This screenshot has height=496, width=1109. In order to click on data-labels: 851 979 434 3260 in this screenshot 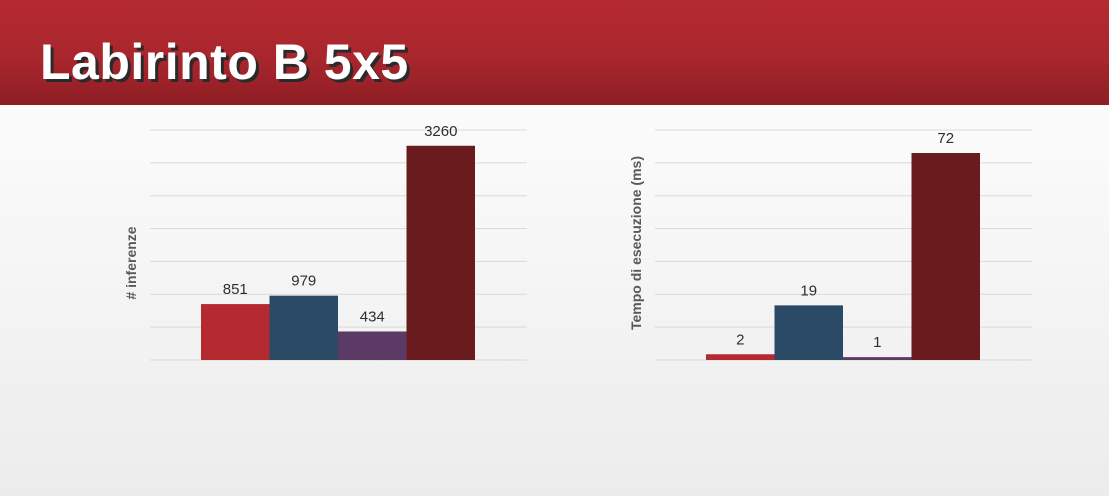, I will do `click(340, 224)`.